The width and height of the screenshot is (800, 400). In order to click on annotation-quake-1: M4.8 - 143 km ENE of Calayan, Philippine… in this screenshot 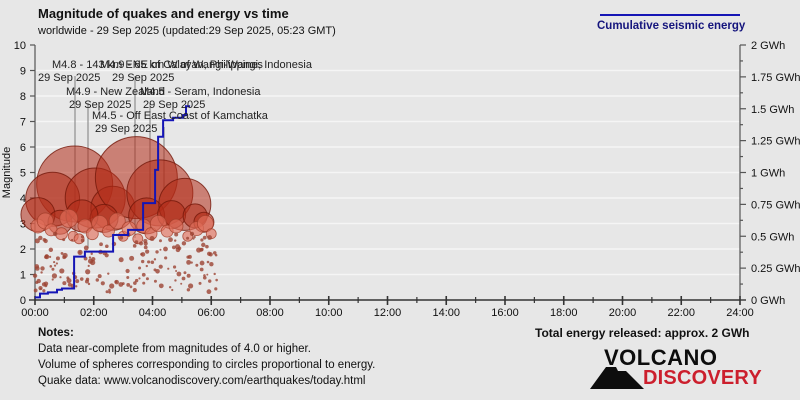, I will do `click(157, 65)`.